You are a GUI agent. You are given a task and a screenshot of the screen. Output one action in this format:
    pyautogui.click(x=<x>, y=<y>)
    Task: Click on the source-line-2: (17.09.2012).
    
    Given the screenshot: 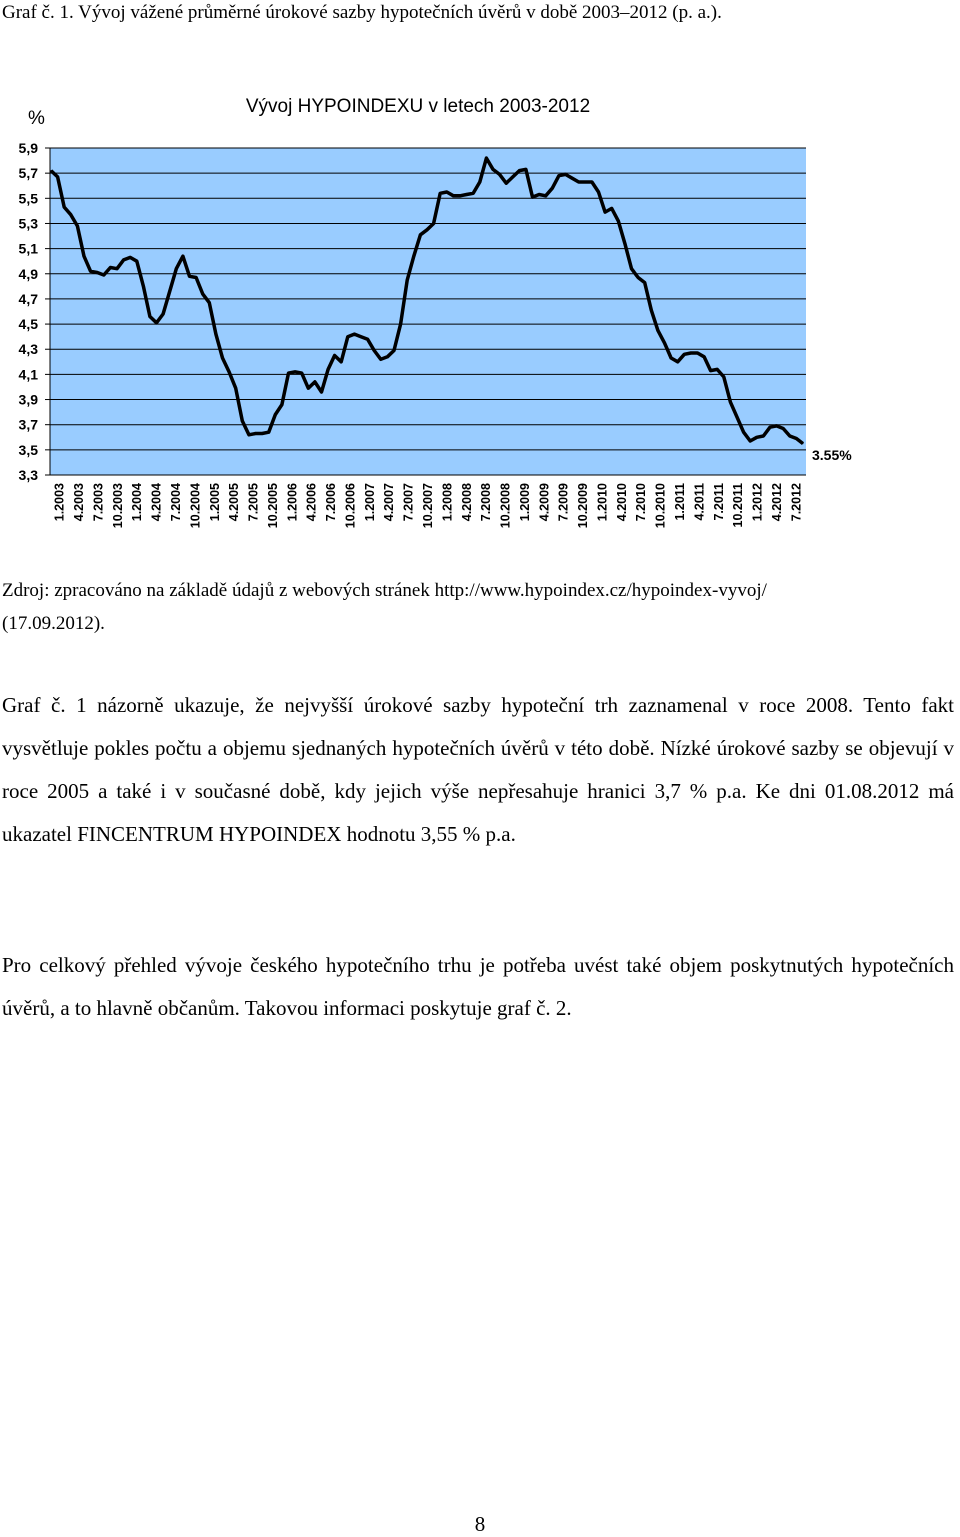 What is the action you would take?
    pyautogui.click(x=53, y=623)
    